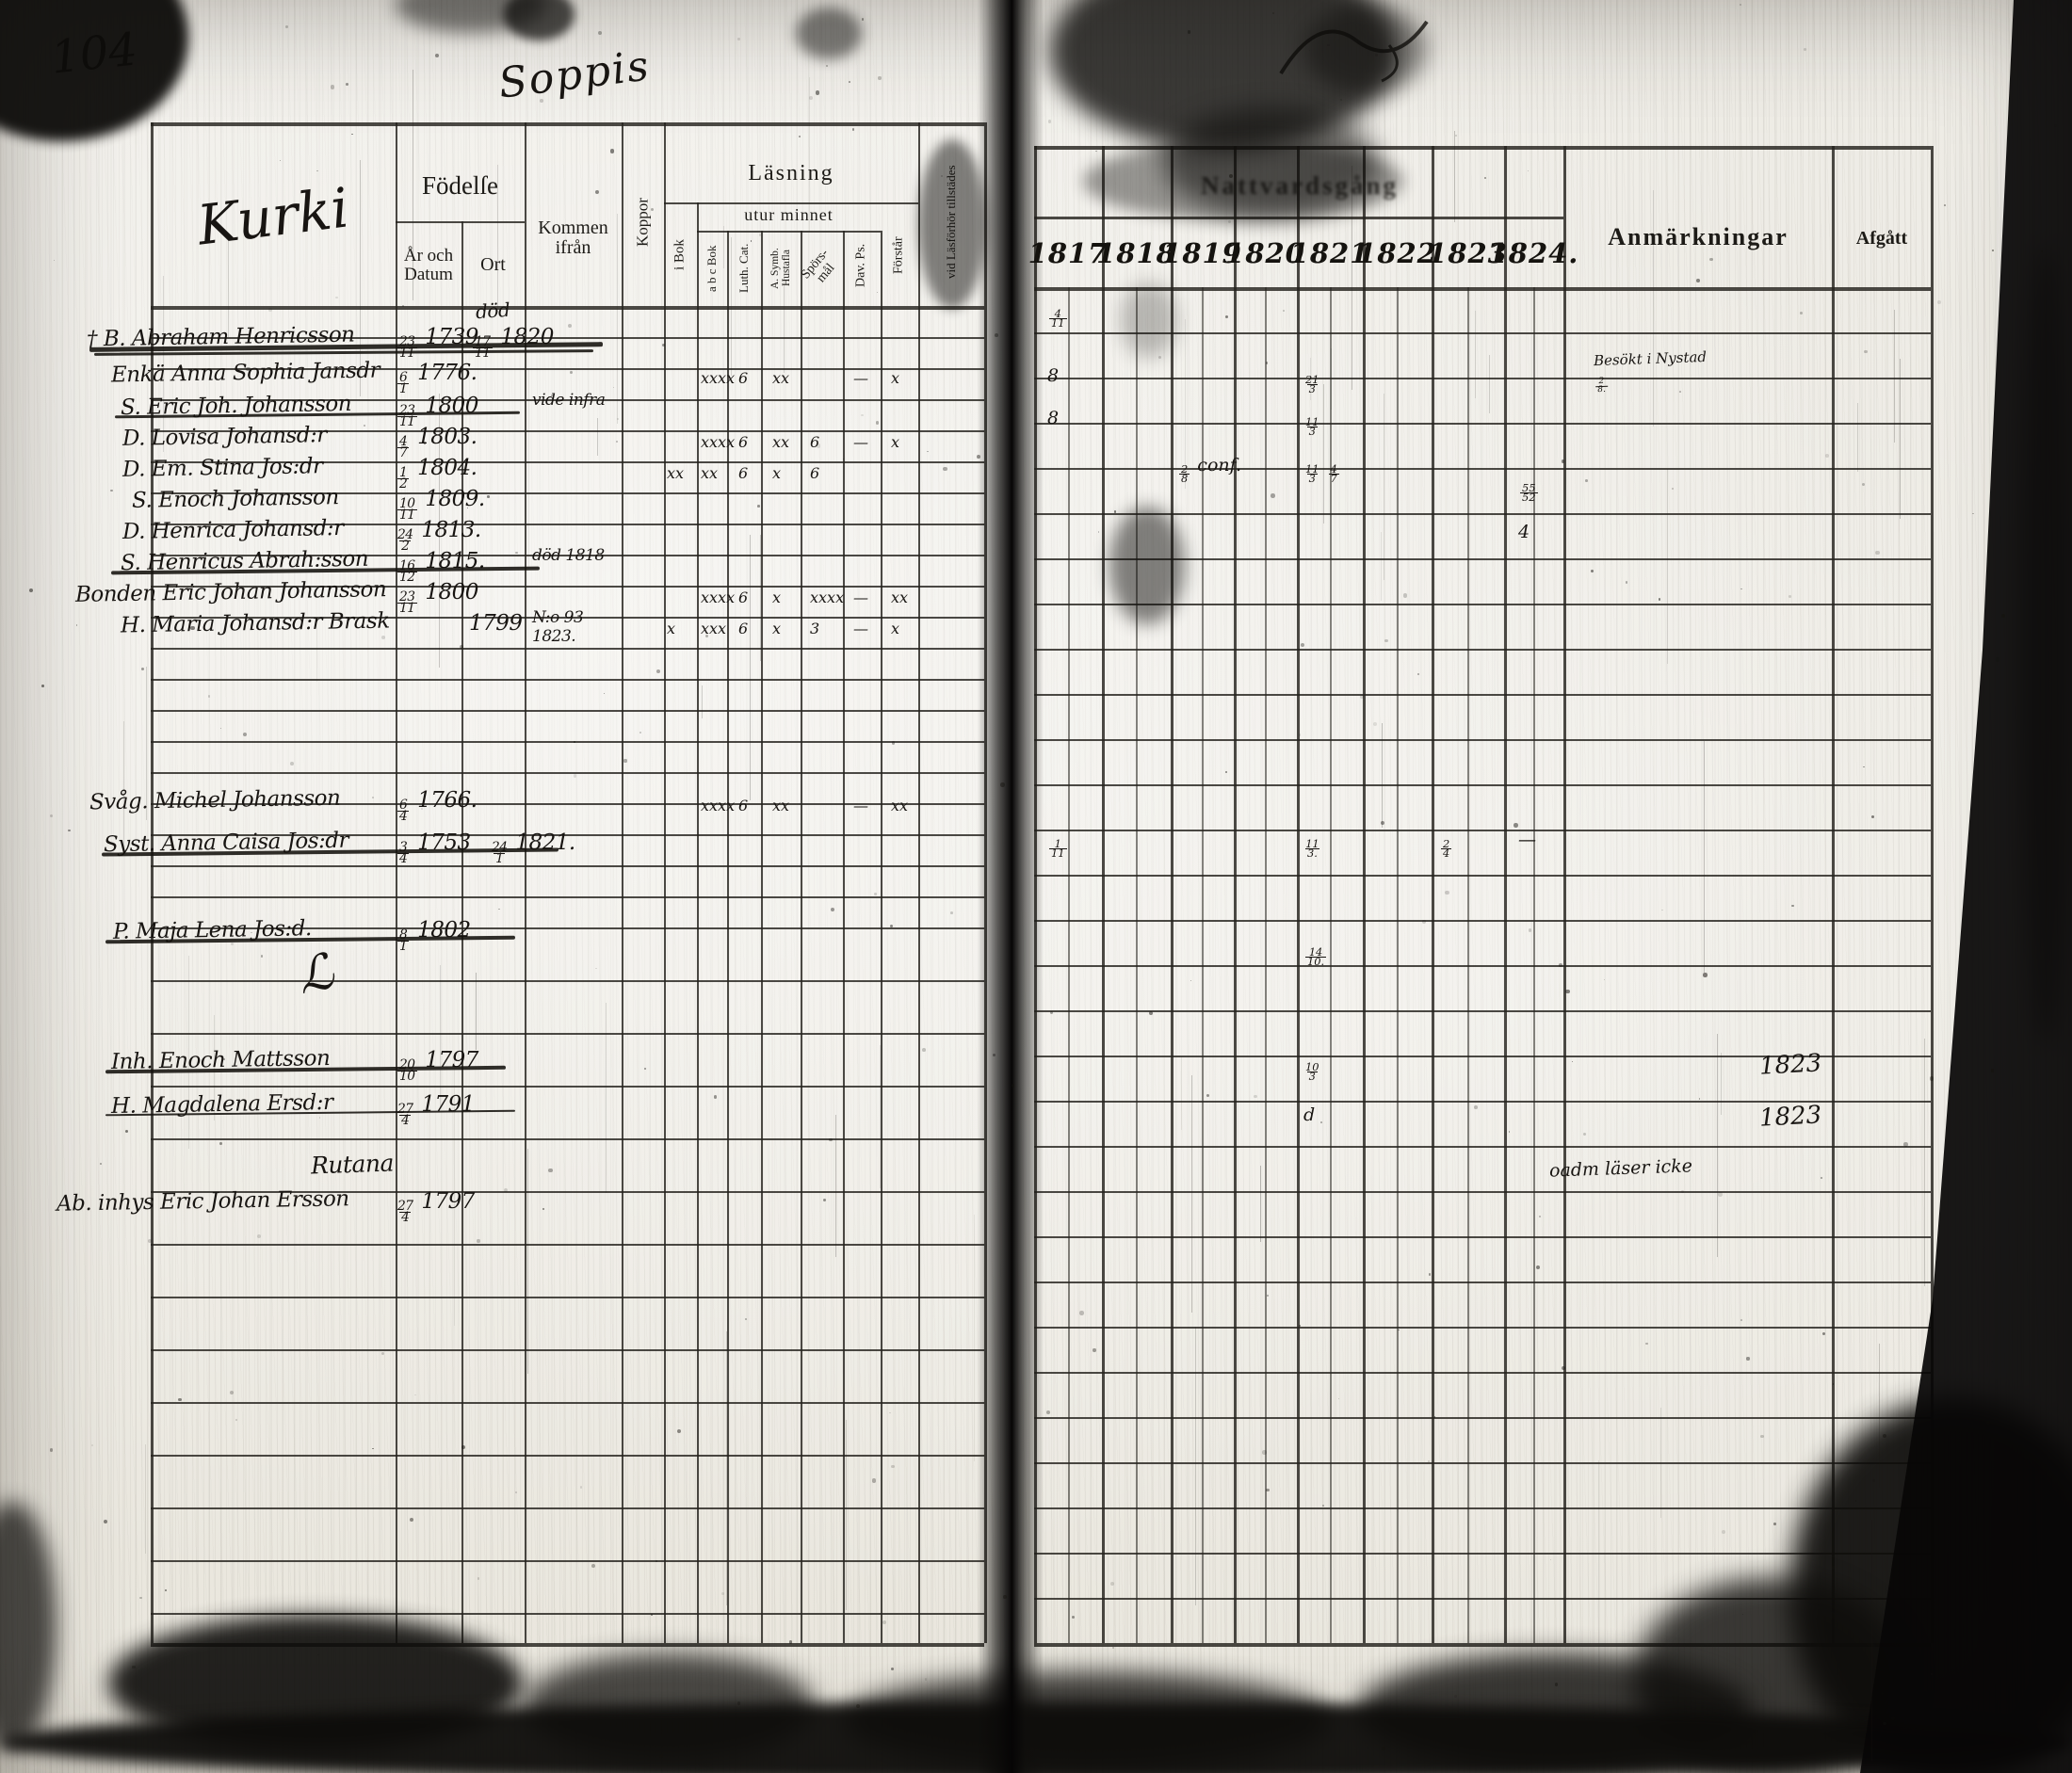 This screenshot has height=1773, width=2072. Describe the element at coordinates (789, 214) in the screenshot. I see `header-utur-minnet: utur minnet` at that location.